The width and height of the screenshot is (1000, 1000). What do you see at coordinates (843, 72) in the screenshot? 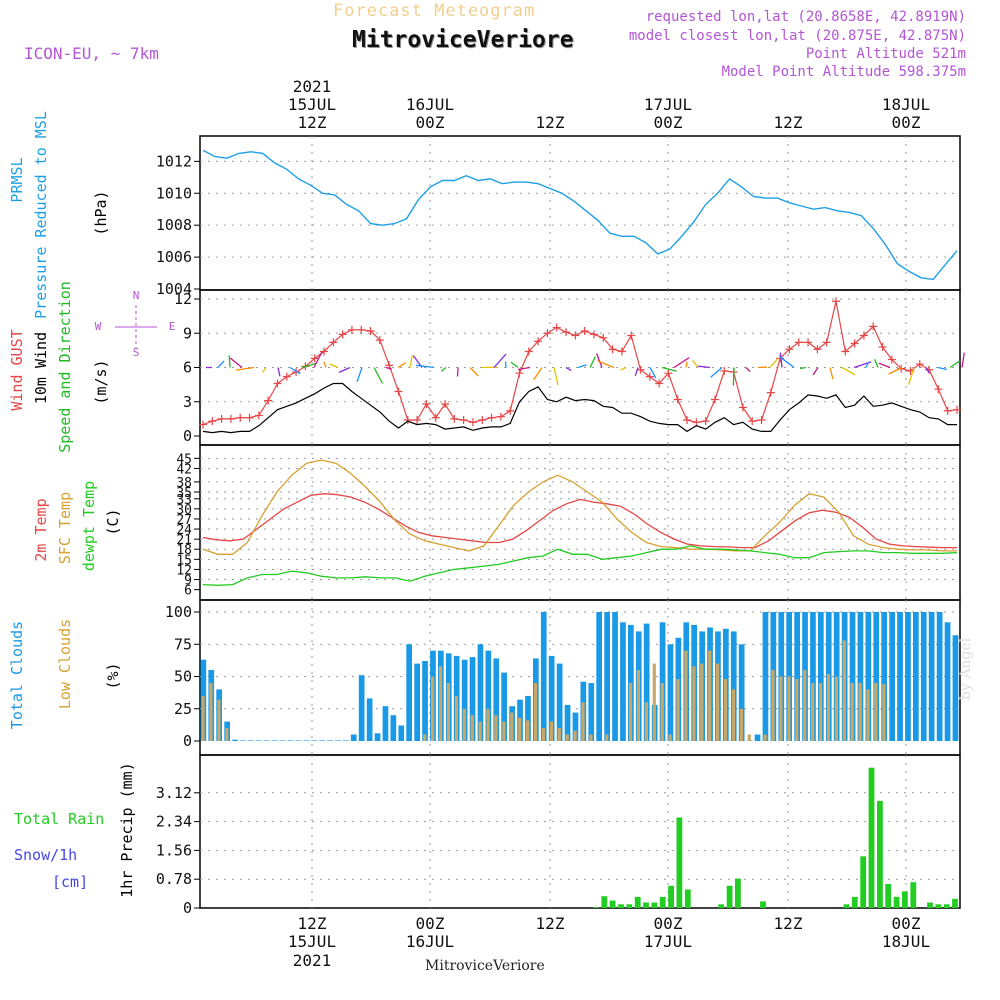
I see `model-altitude: Model Point Altitude 598.375m` at bounding box center [843, 72].